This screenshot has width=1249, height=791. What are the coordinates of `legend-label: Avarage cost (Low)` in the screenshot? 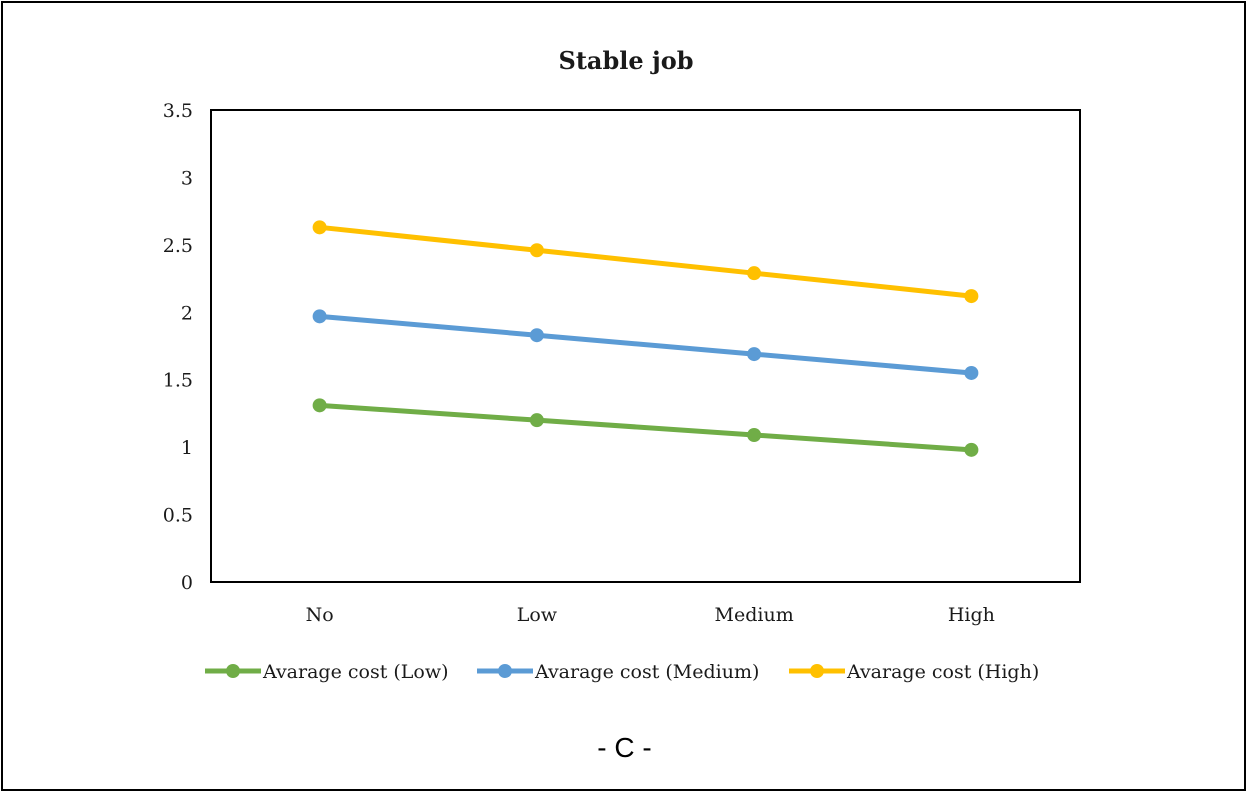 It's located at (355, 672).